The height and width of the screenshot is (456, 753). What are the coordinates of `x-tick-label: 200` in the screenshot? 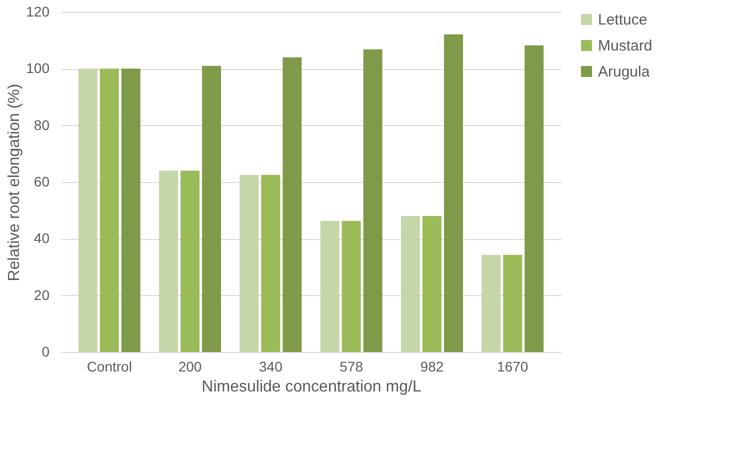 It's located at (190, 366).